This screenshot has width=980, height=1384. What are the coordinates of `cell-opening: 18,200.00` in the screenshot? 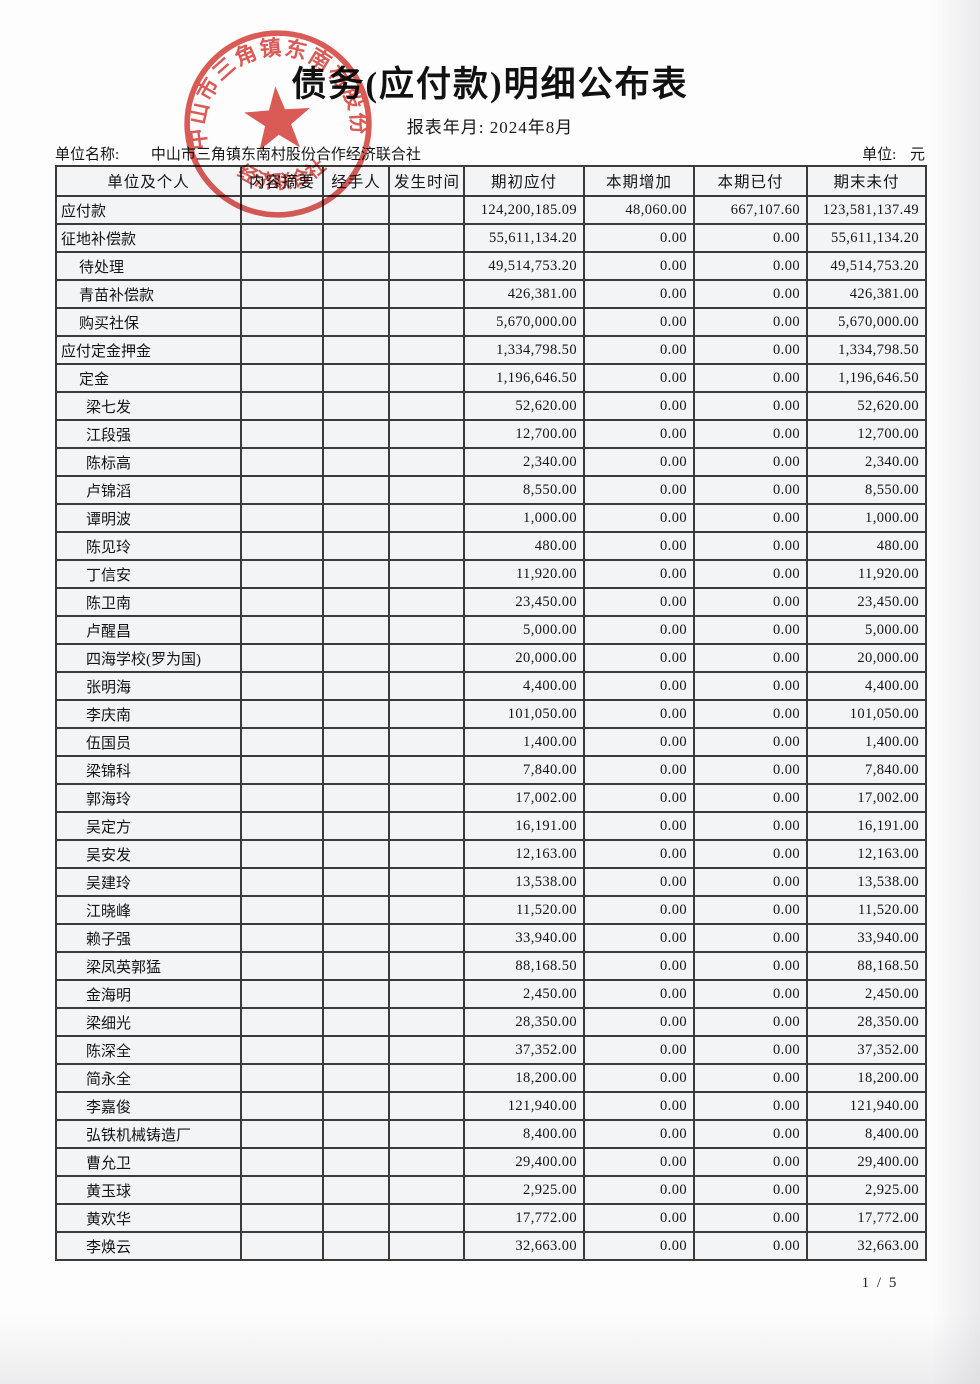 It's located at (524, 1078).